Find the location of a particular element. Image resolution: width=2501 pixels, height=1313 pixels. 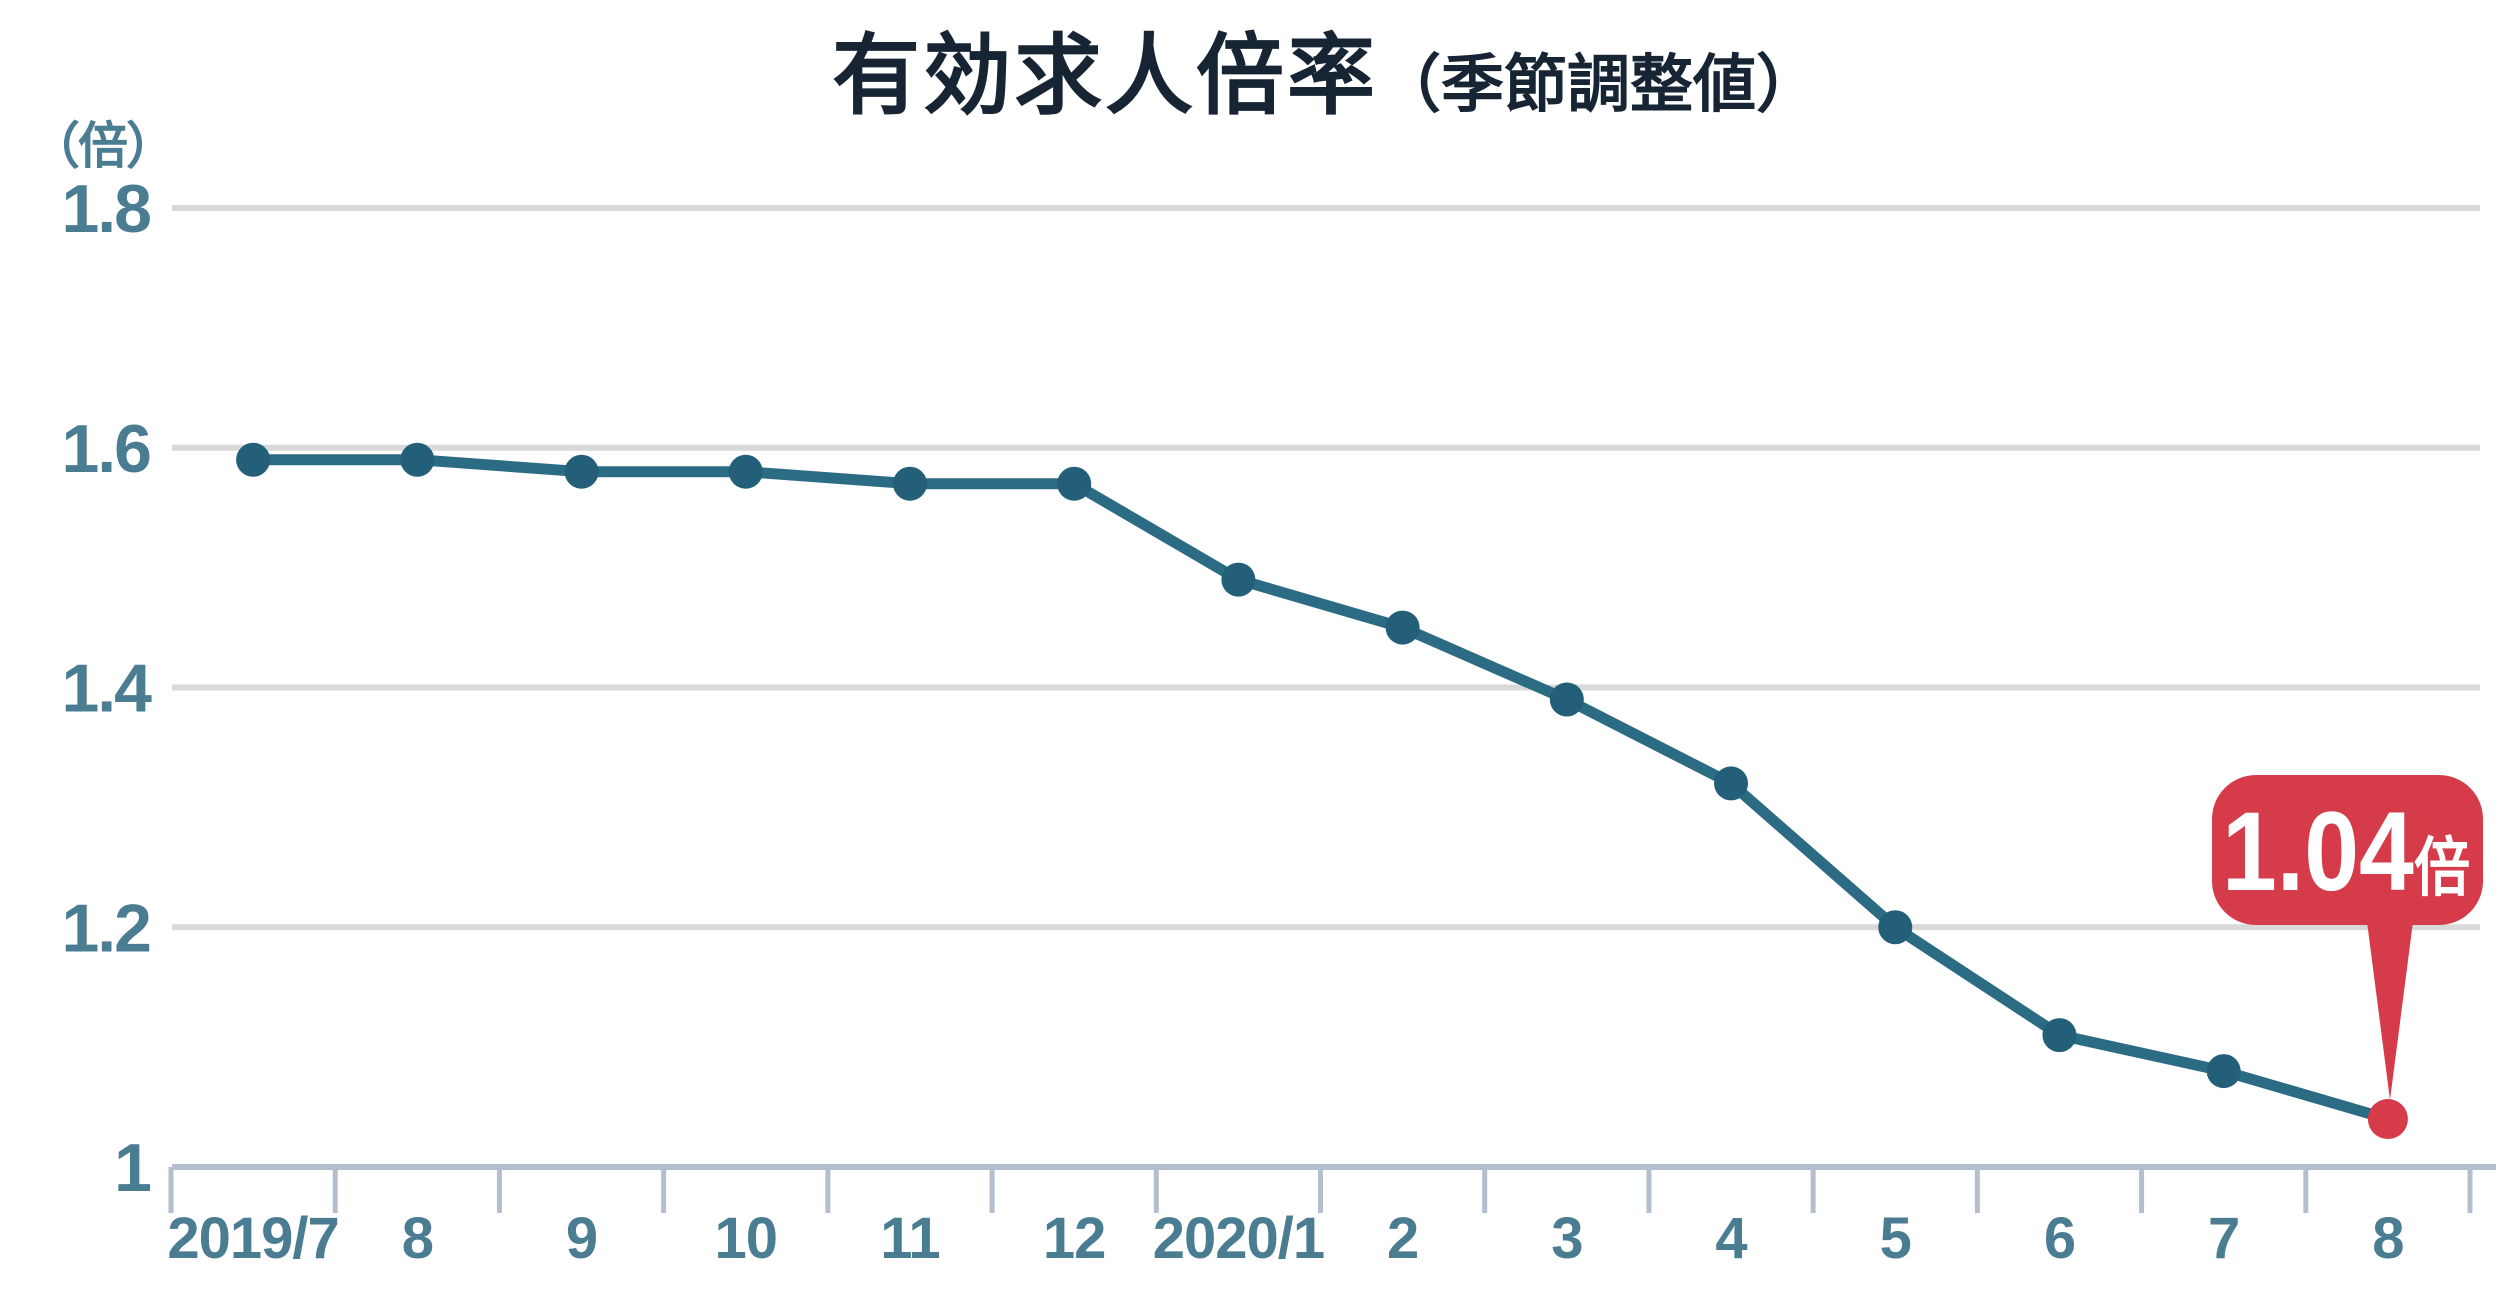

x-tick-label: 10 is located at coordinates (745, 1238).